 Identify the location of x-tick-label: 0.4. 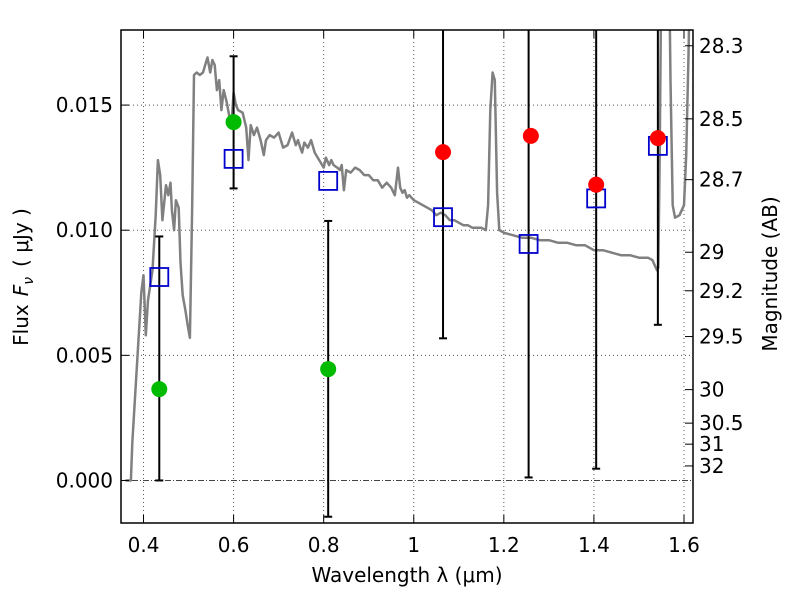
(144, 545).